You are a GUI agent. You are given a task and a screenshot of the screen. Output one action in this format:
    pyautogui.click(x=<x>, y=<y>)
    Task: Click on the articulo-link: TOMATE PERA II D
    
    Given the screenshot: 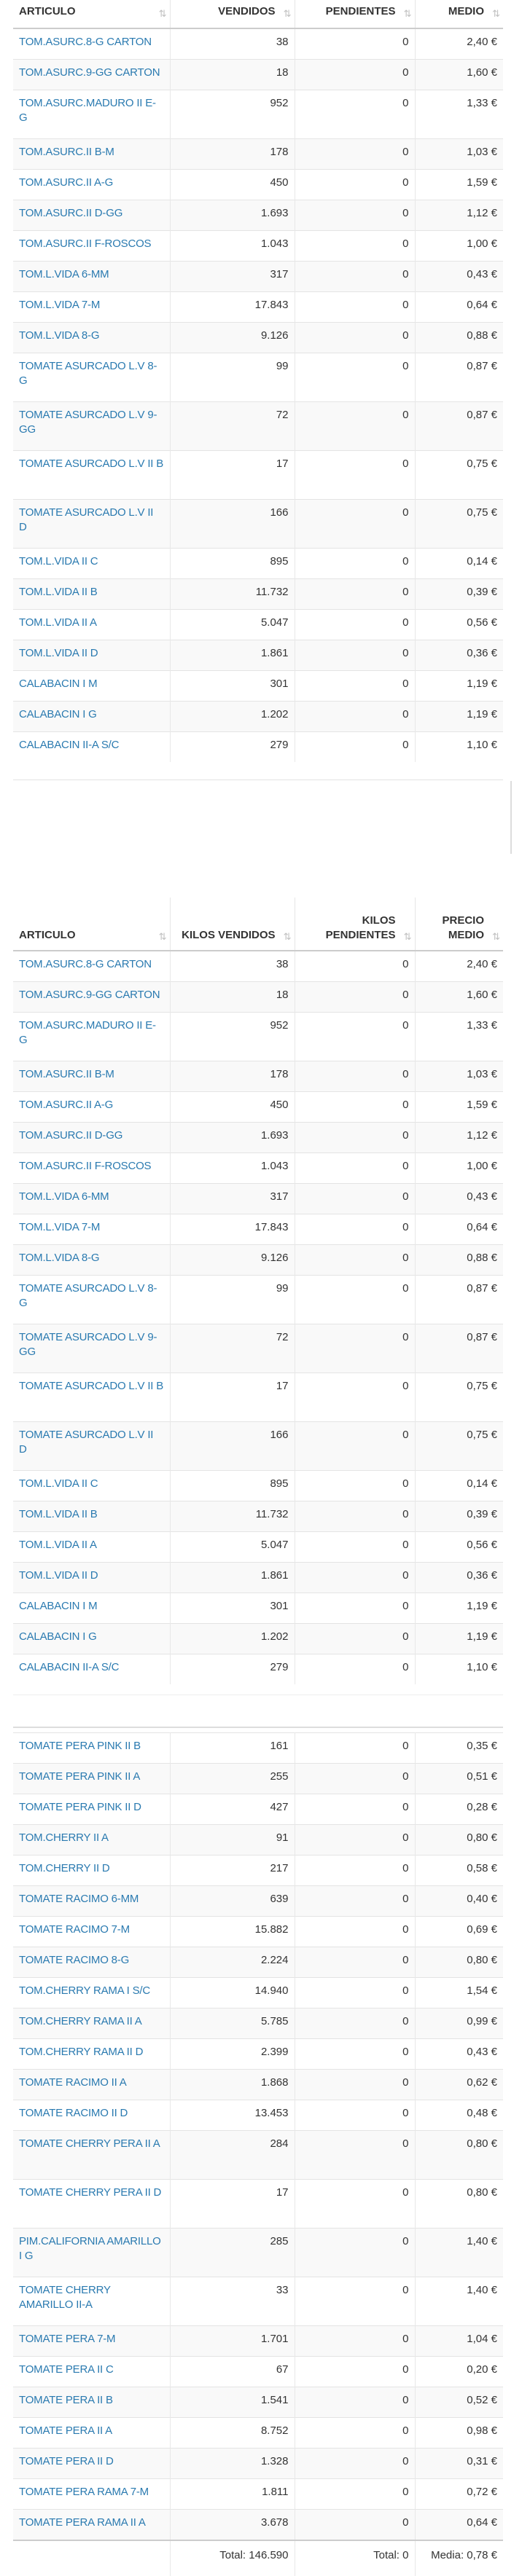 What is the action you would take?
    pyautogui.click(x=66, y=2461)
    